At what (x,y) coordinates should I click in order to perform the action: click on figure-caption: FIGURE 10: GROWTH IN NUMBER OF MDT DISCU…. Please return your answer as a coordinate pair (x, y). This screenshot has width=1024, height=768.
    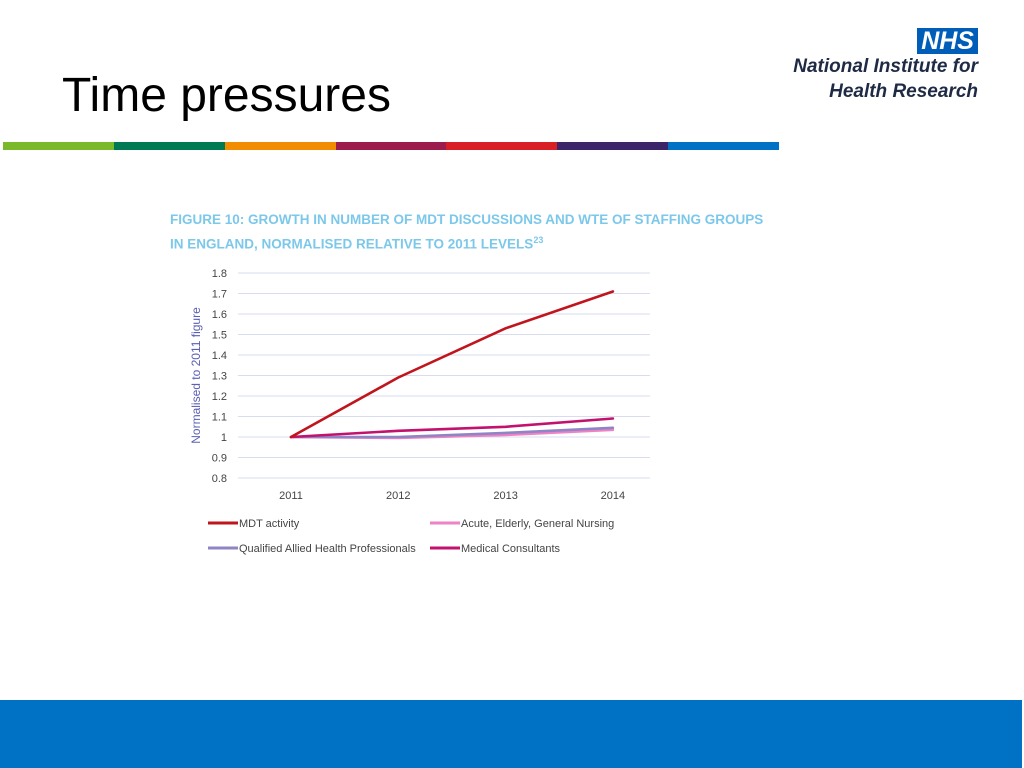
    Looking at the image, I should click on (466, 232).